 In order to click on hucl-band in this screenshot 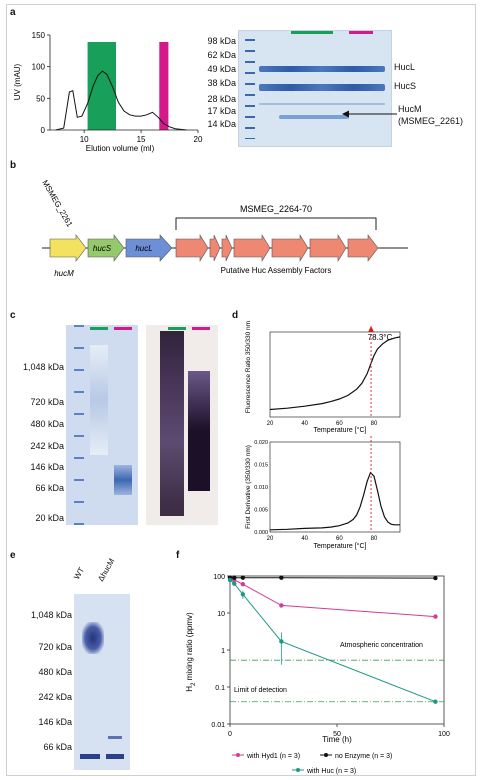, I will do `click(322, 69)`.